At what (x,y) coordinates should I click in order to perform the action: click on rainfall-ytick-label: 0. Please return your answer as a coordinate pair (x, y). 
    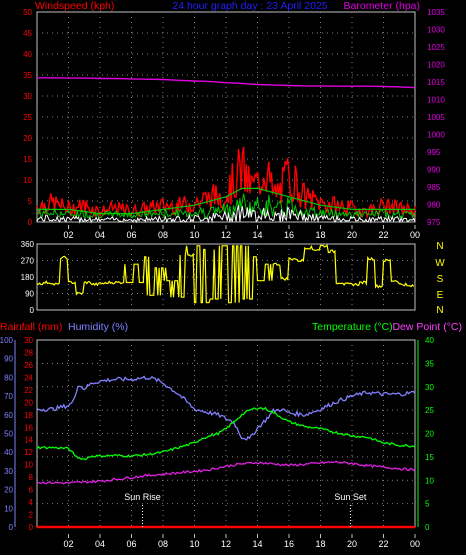
    Looking at the image, I should click on (31, 527).